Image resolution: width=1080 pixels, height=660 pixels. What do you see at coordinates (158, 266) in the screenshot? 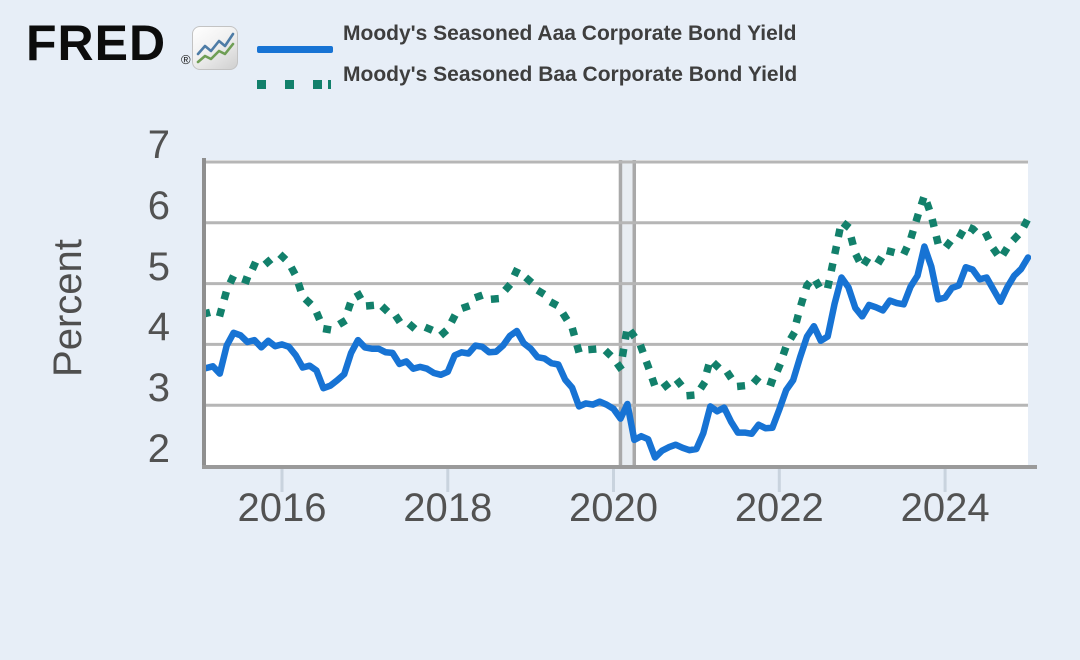
I see `y-tick-label-5: 5` at bounding box center [158, 266].